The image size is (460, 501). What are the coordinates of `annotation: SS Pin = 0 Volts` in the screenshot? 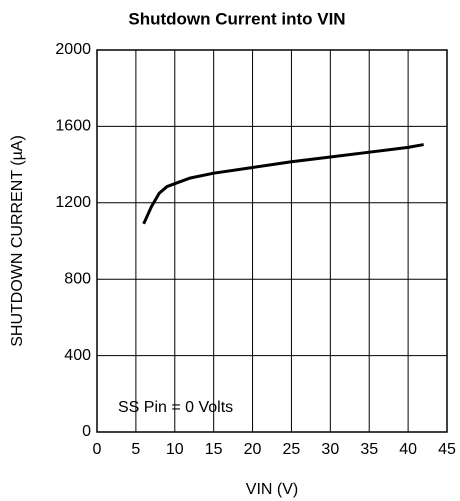 It's located at (175, 407).